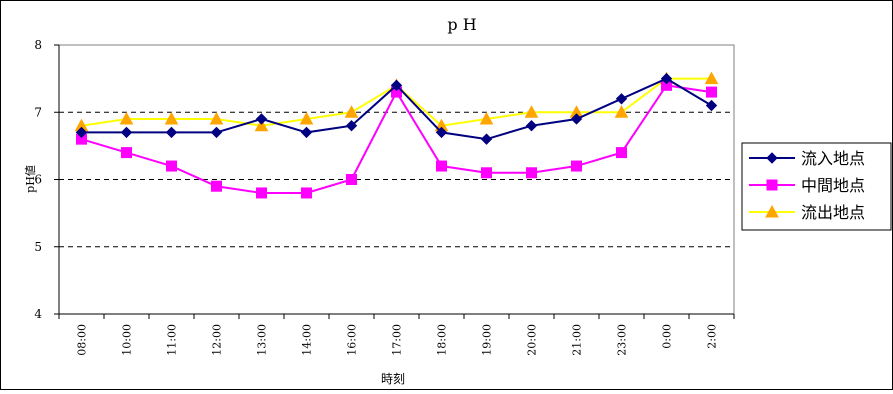 This screenshot has width=893, height=394. I want to click on y-tick-label: 7, so click(38, 112).